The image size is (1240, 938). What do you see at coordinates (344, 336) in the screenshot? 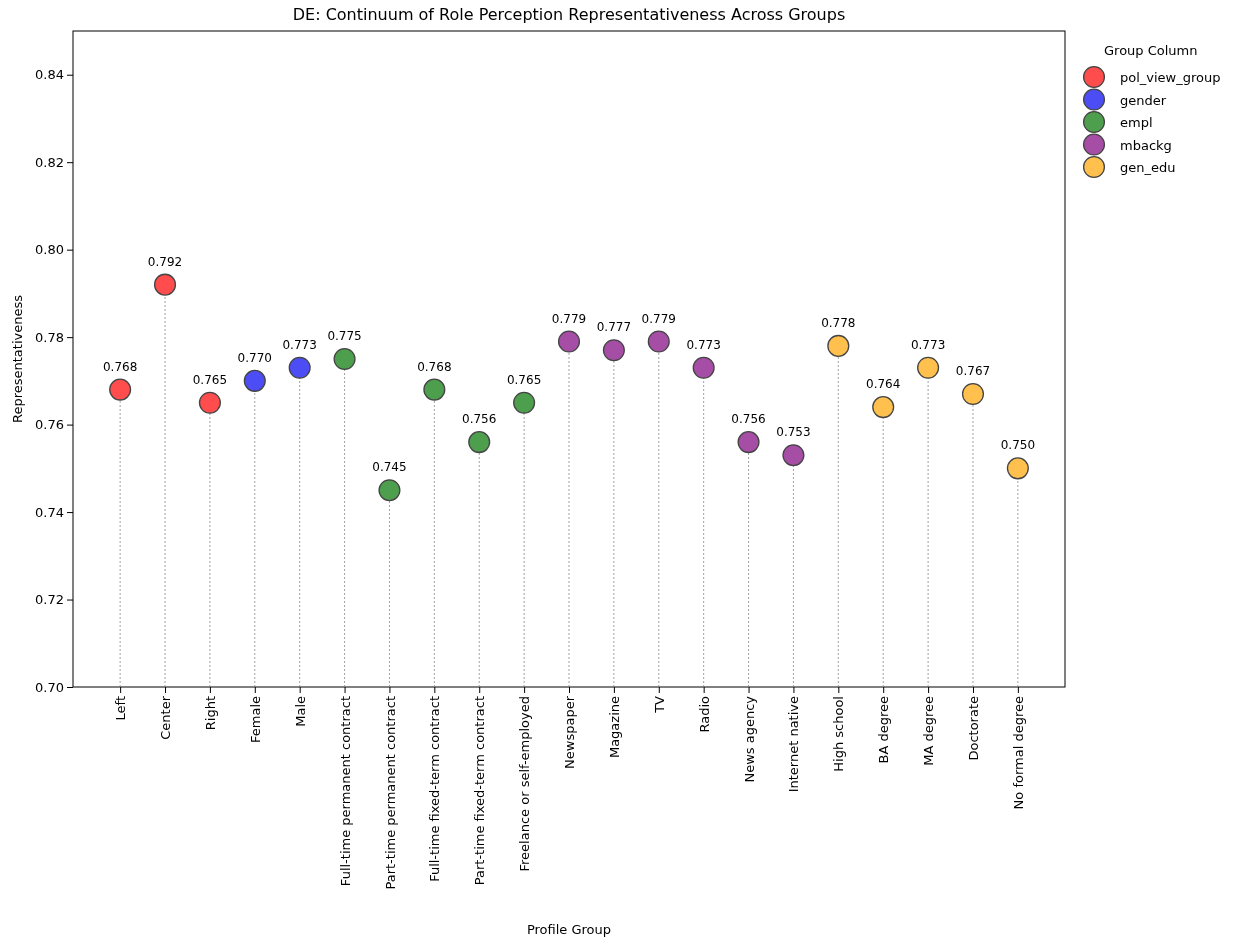
I see `data-label: 0.775` at bounding box center [344, 336].